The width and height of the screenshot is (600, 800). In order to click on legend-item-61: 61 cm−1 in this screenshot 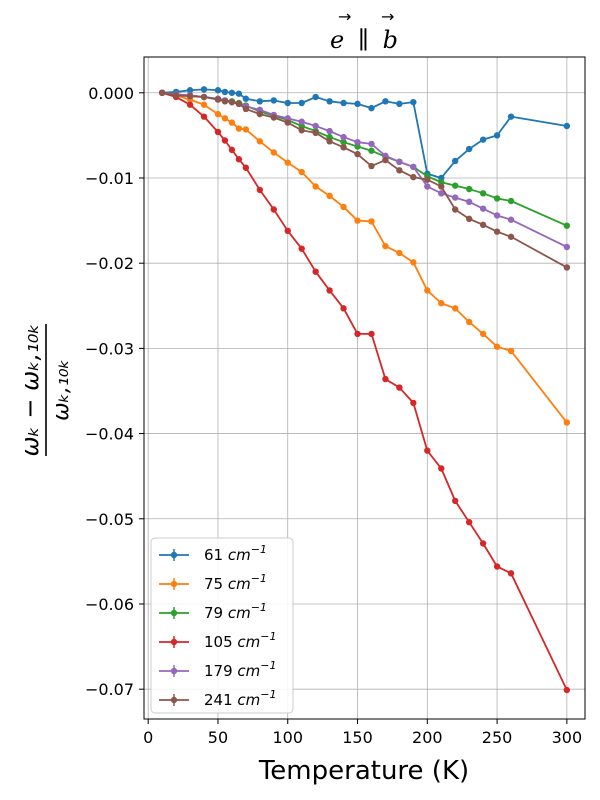, I will do `click(213, 553)`.